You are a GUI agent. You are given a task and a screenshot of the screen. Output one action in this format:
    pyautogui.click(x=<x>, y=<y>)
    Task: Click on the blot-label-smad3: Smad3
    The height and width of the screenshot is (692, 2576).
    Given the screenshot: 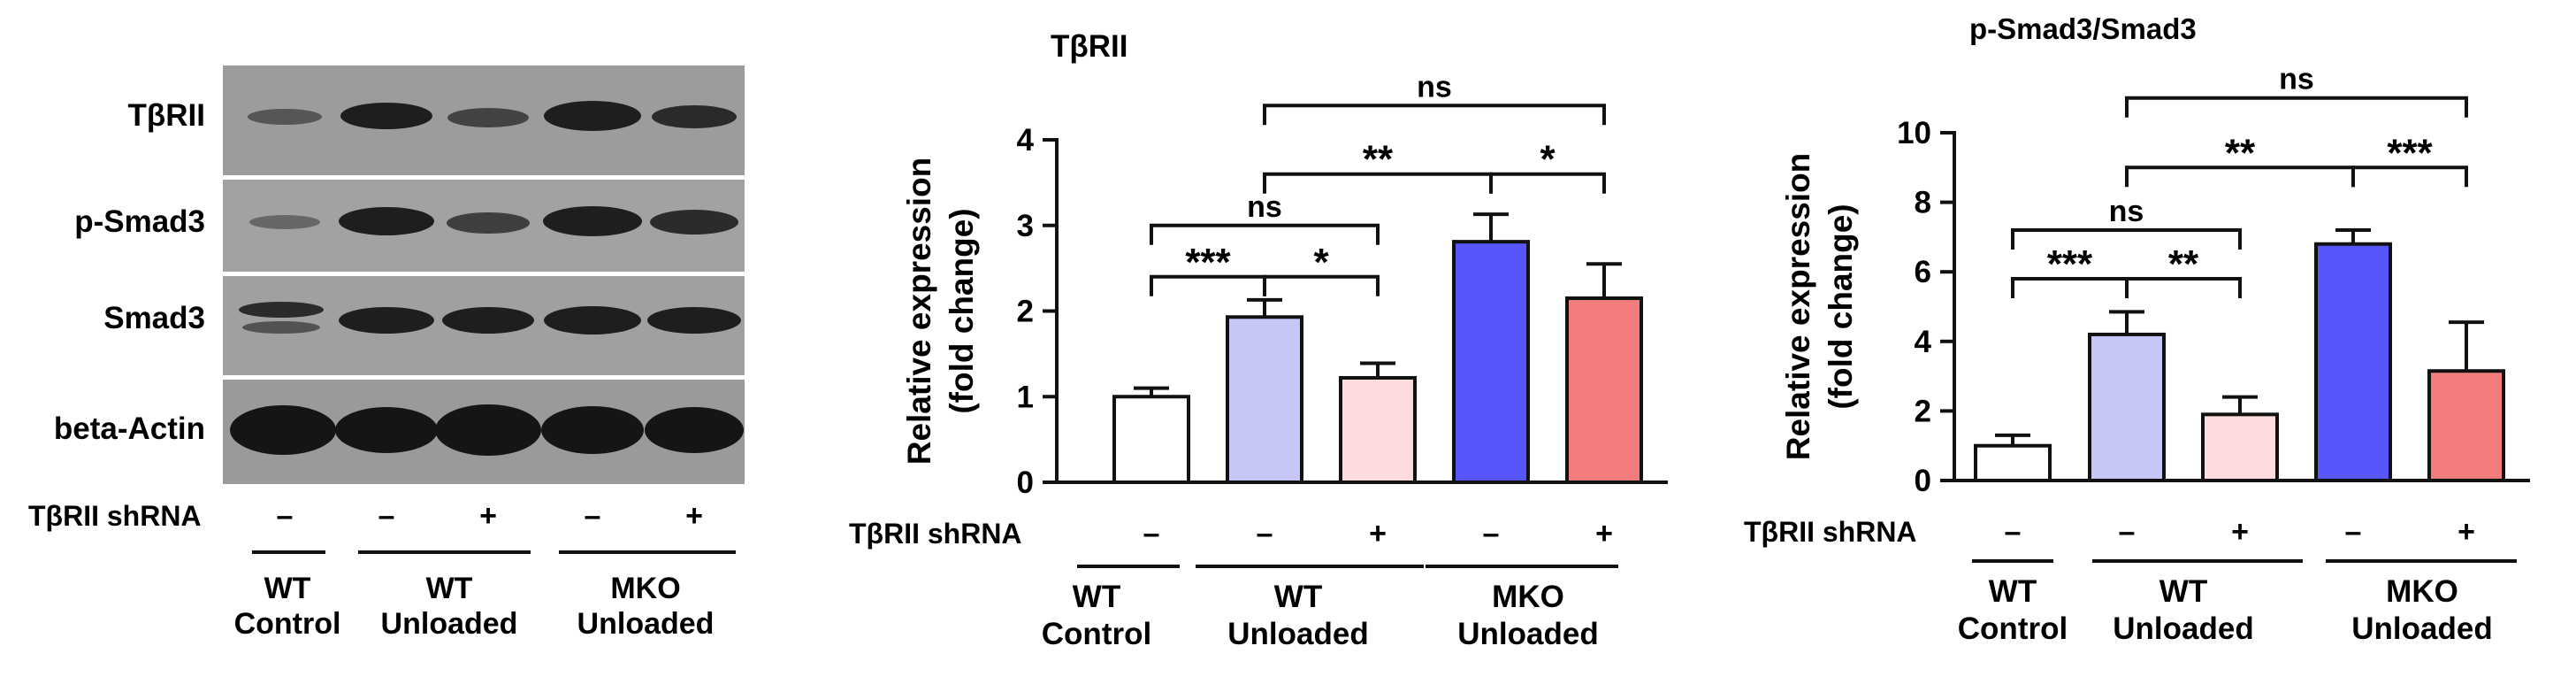 What is the action you would take?
    pyautogui.click(x=154, y=318)
    